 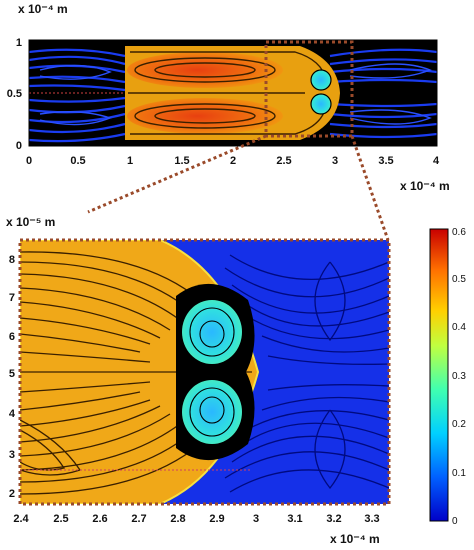 What do you see at coordinates (177, 174) in the screenshot?
I see `zoom-connector-left` at bounding box center [177, 174].